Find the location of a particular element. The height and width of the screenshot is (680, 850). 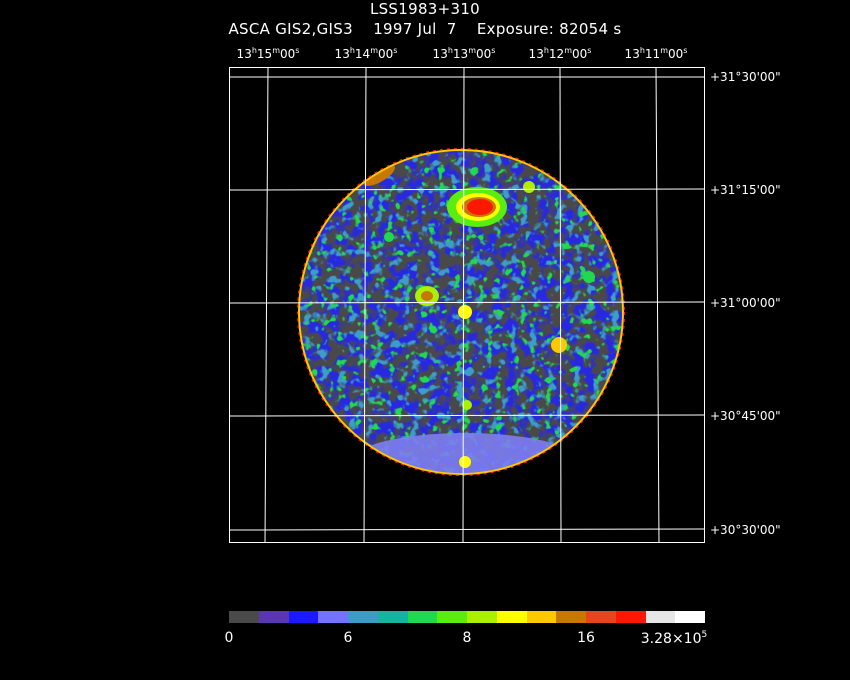

ra-tick-label: 13h12m00s is located at coordinates (560, 53).